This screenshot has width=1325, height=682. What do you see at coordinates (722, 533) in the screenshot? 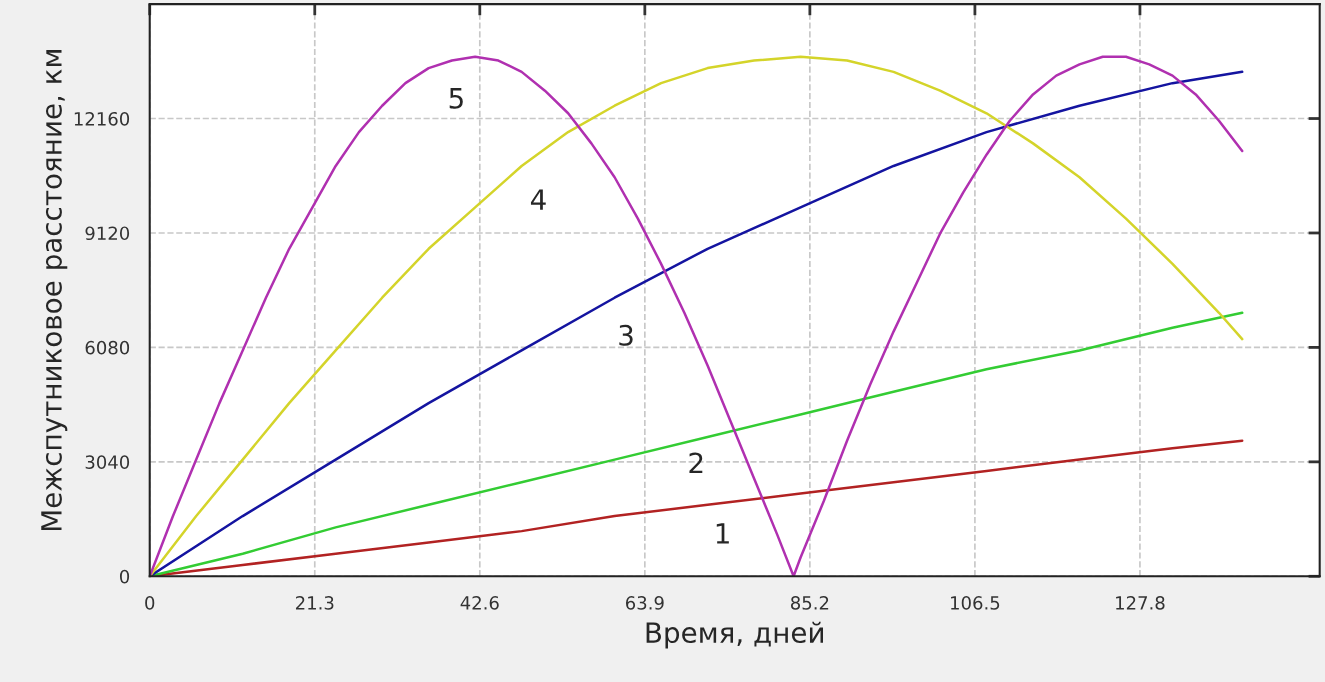
I see `series-label: 1` at bounding box center [722, 533].